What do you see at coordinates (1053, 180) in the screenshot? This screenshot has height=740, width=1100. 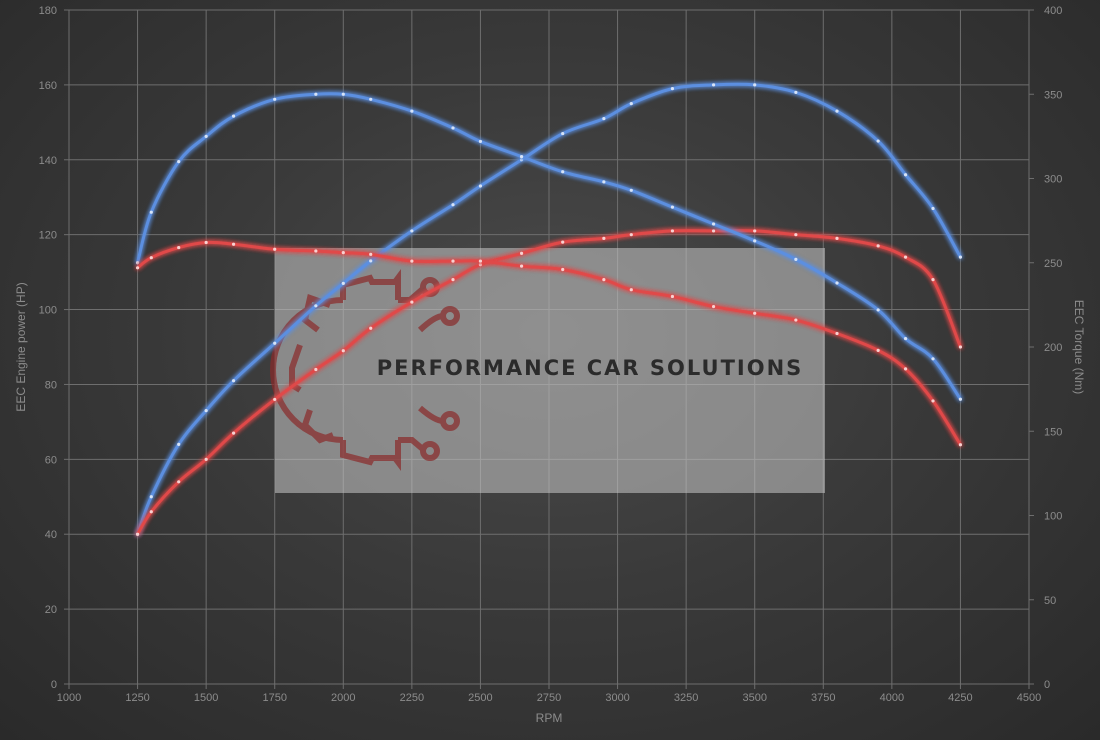 I see `y-right-tick-label: 300` at bounding box center [1053, 180].